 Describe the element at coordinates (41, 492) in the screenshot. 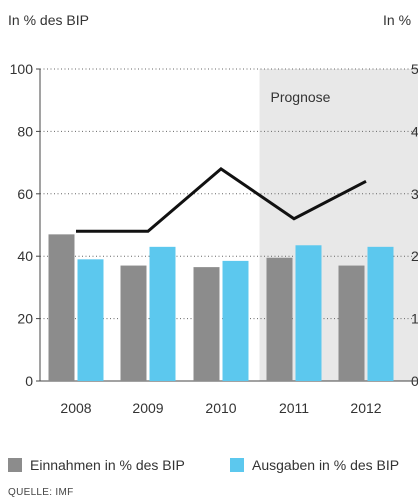

I see `source-note: QUELLE: IMF` at that location.